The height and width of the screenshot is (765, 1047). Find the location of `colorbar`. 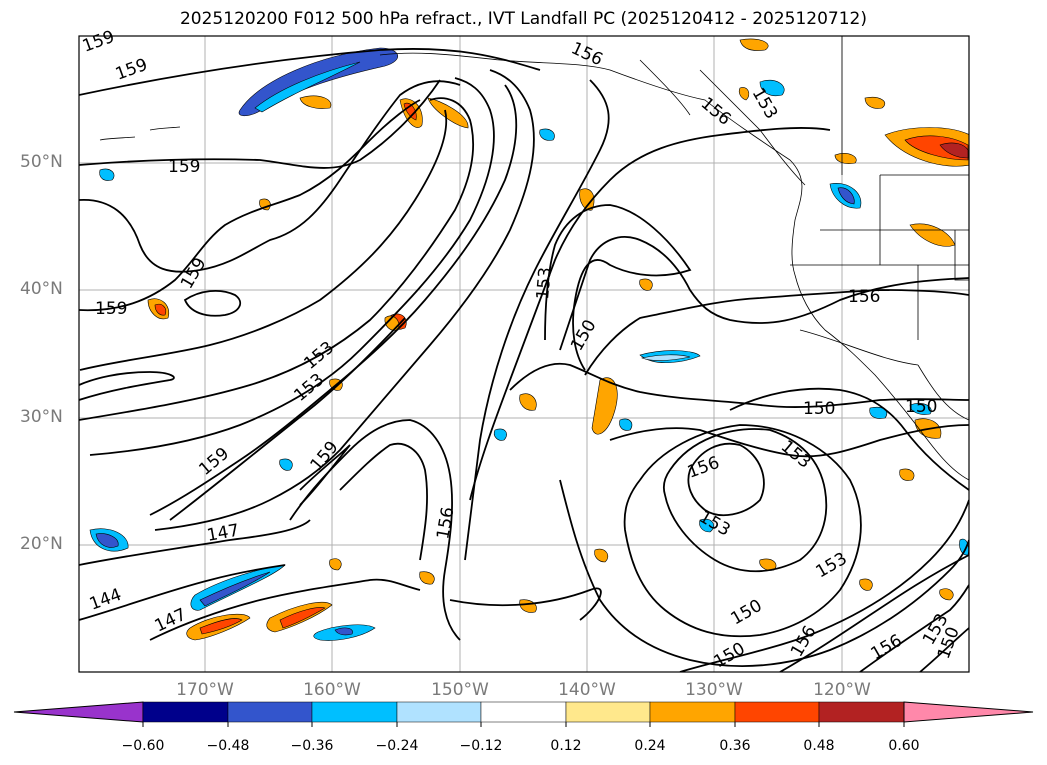

colorbar is located at coordinates (523, 714).